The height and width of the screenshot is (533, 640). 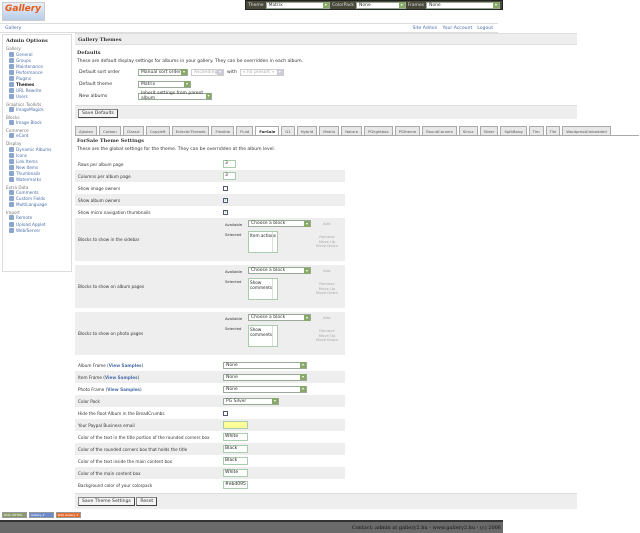 What do you see at coordinates (439, 130) in the screenshot?
I see `tab-roundcorners: RoundCorners` at bounding box center [439, 130].